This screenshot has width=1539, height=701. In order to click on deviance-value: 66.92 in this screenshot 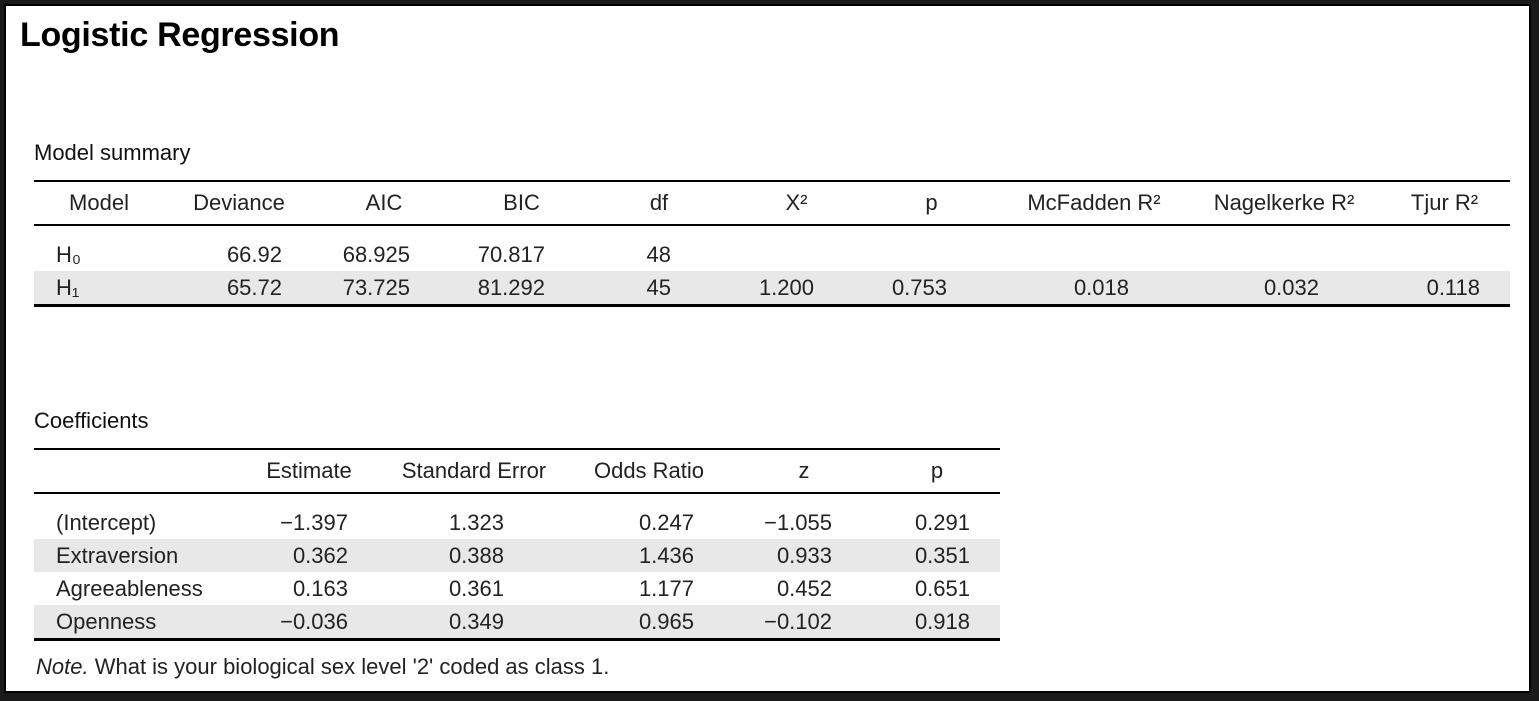, I will do `click(254, 254)`.